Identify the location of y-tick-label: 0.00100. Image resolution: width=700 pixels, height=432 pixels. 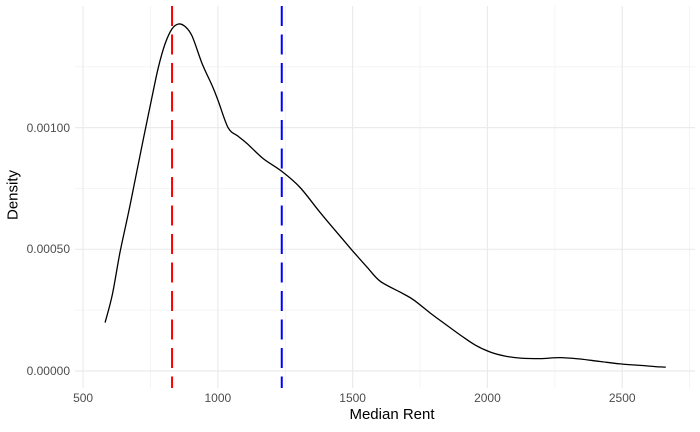
(48, 127).